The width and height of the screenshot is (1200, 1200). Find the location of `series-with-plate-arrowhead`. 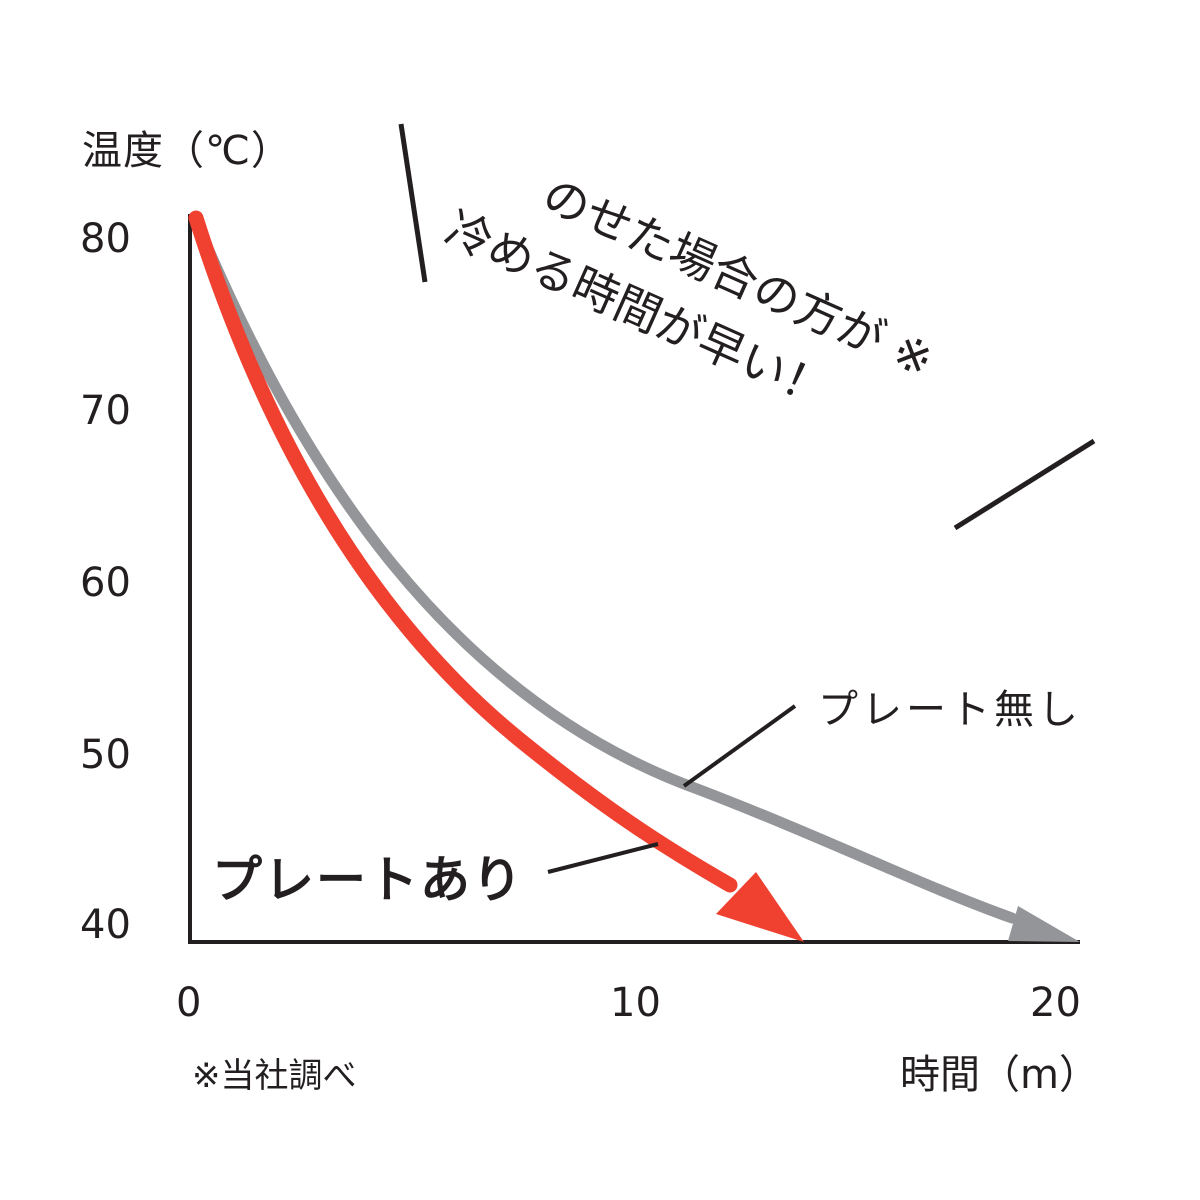

series-with-plate-arrowhead is located at coordinates (760, 907).